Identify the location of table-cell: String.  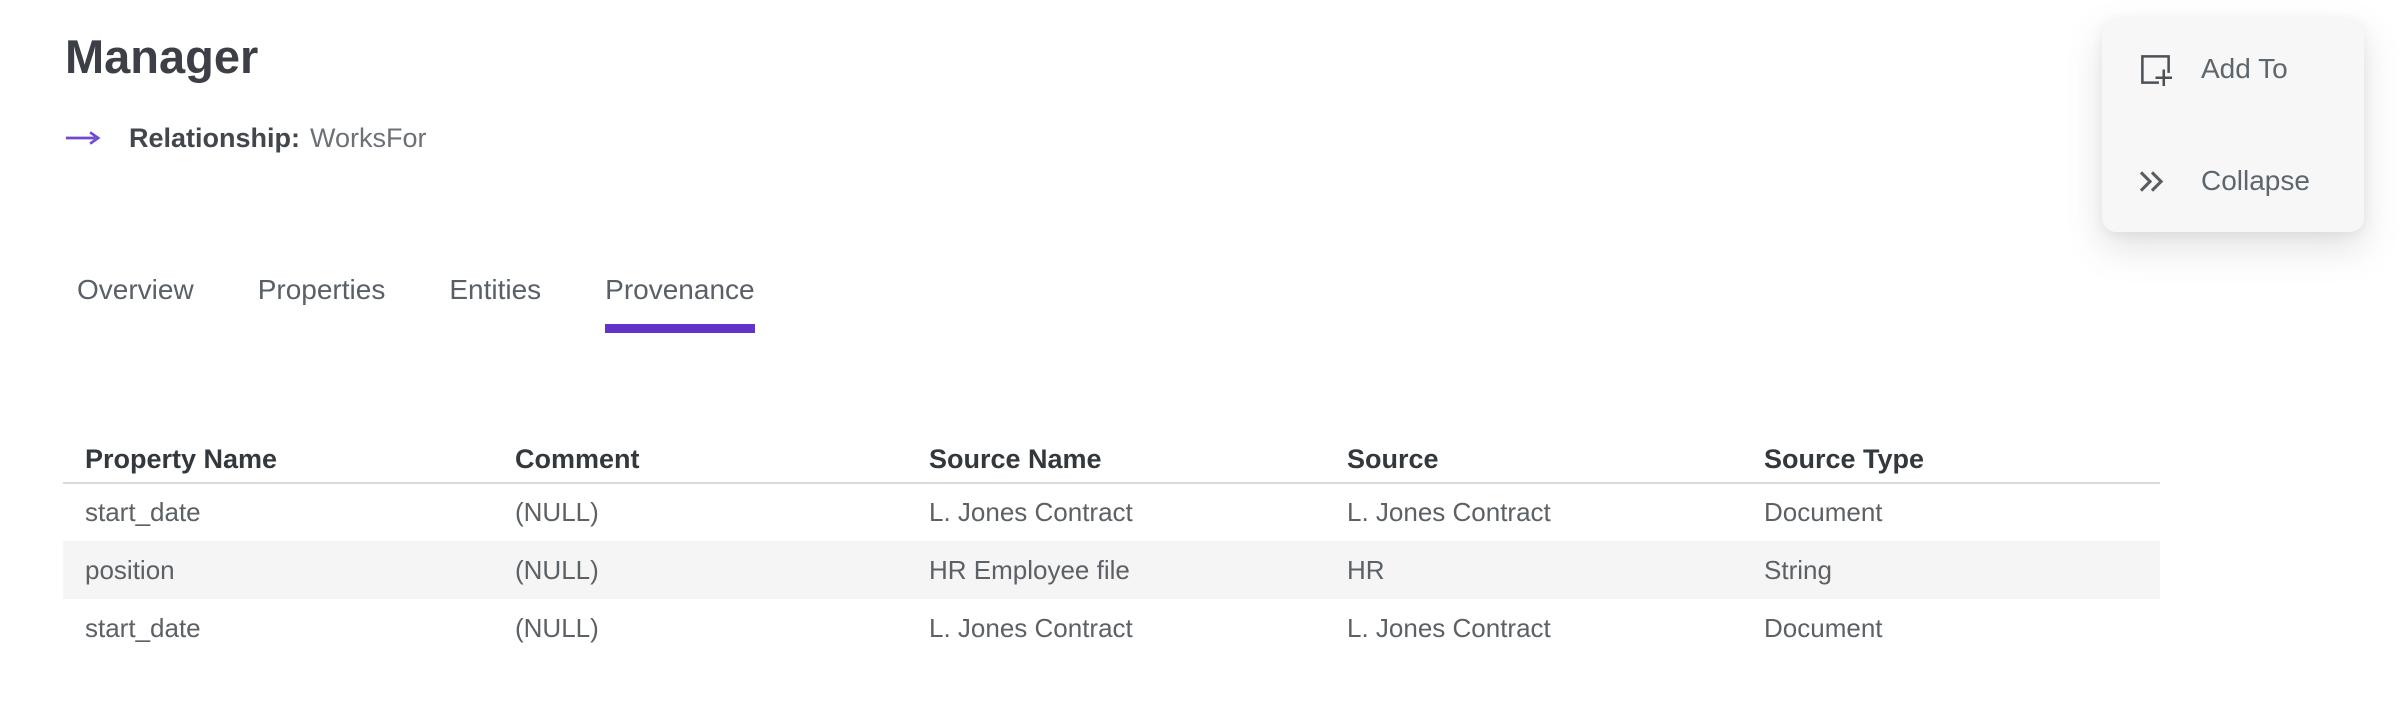
(1798, 569).